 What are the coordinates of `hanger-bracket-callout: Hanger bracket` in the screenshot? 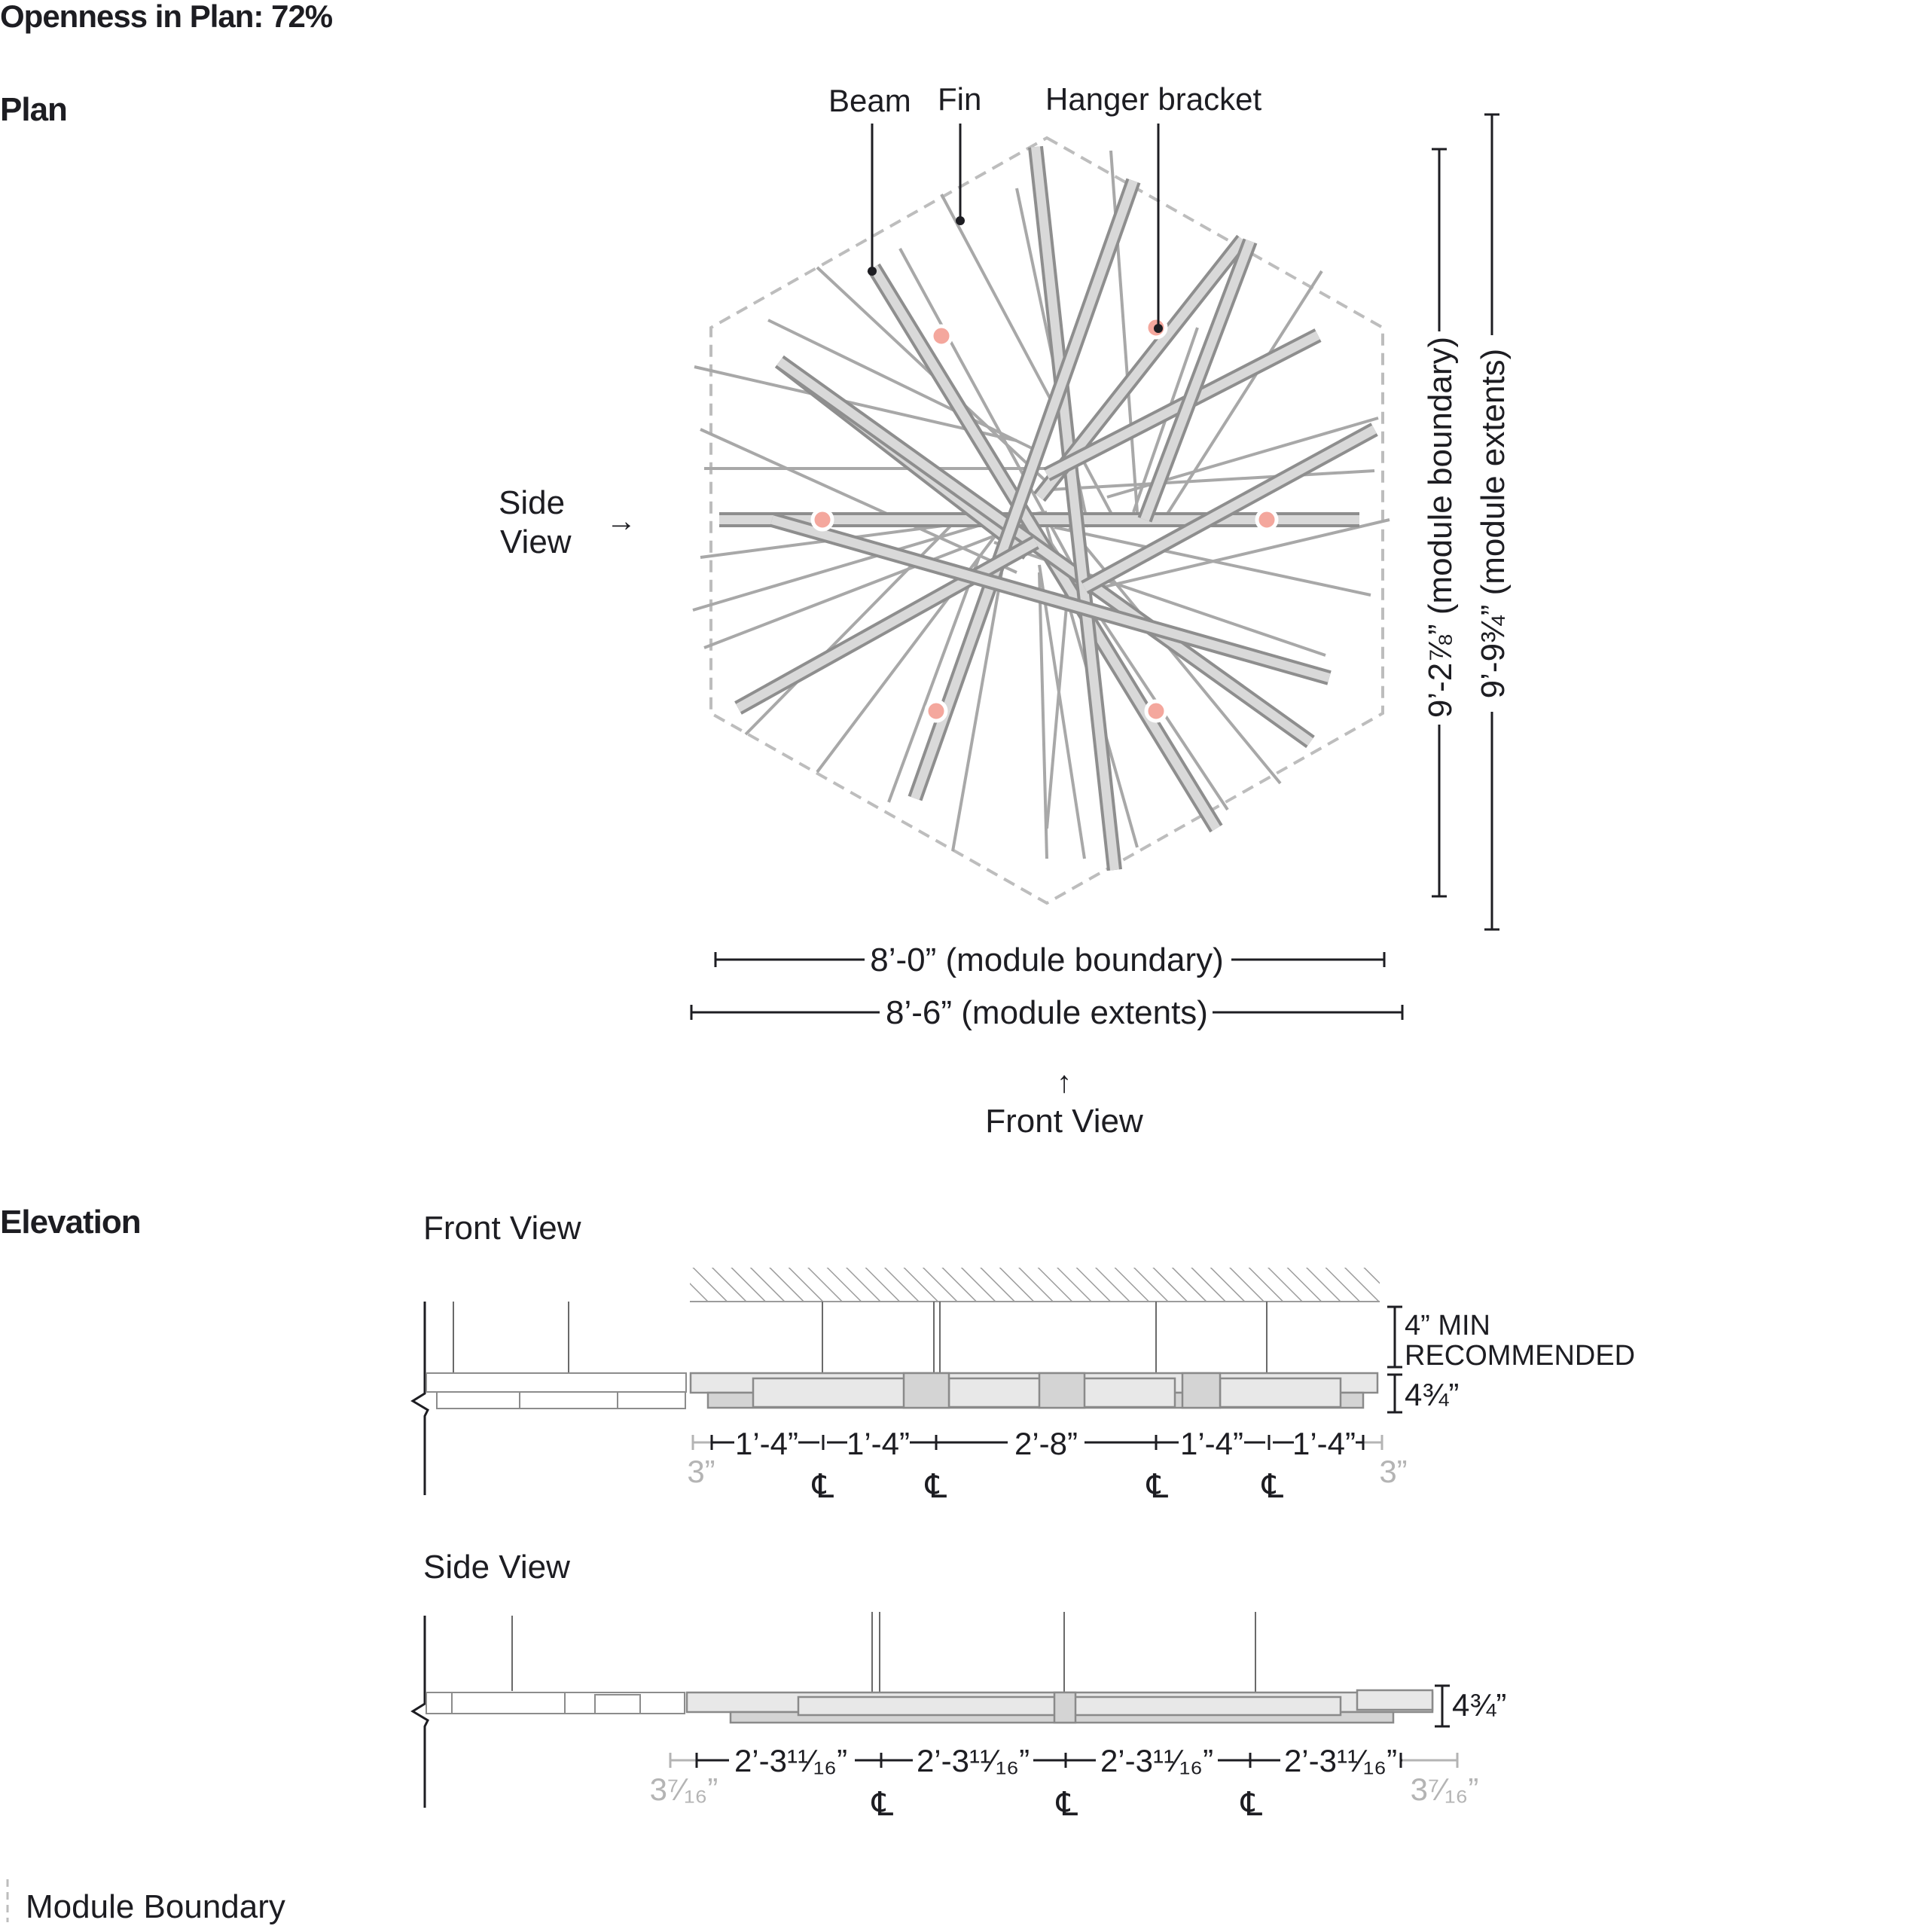 It's located at (1153, 99).